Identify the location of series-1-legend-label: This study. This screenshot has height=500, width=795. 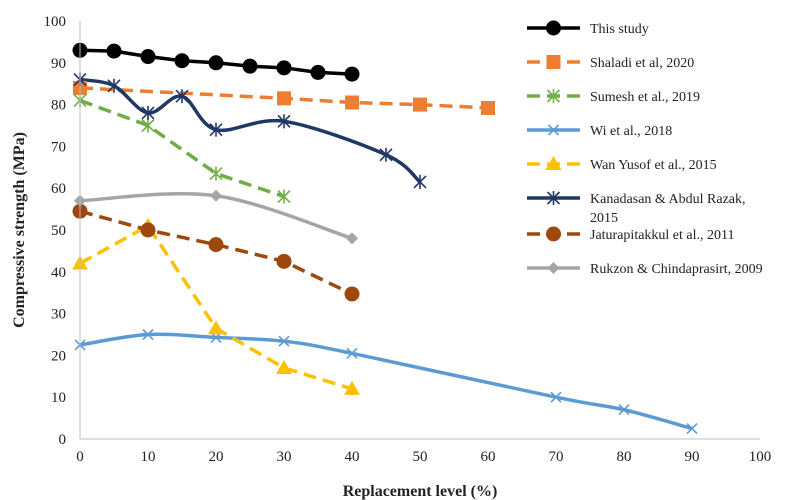
(619, 29).